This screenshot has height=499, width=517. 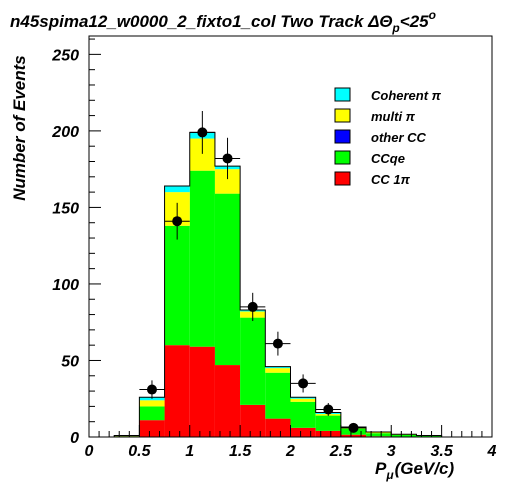 I want to click on x-tick-label-0: 0, so click(x=89, y=451).